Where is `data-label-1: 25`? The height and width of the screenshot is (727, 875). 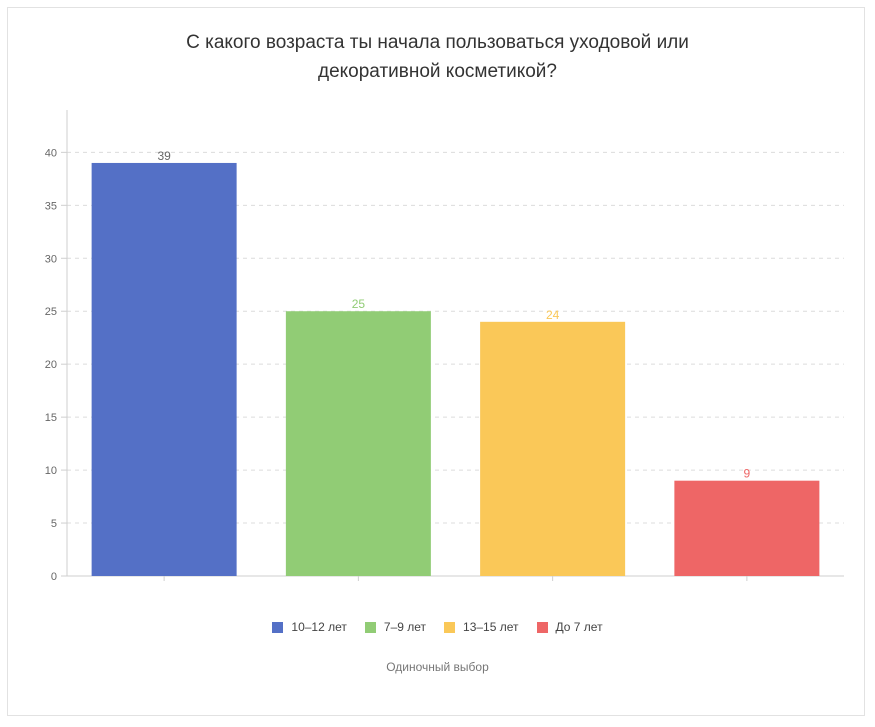
data-label-1: 25 is located at coordinates (359, 304).